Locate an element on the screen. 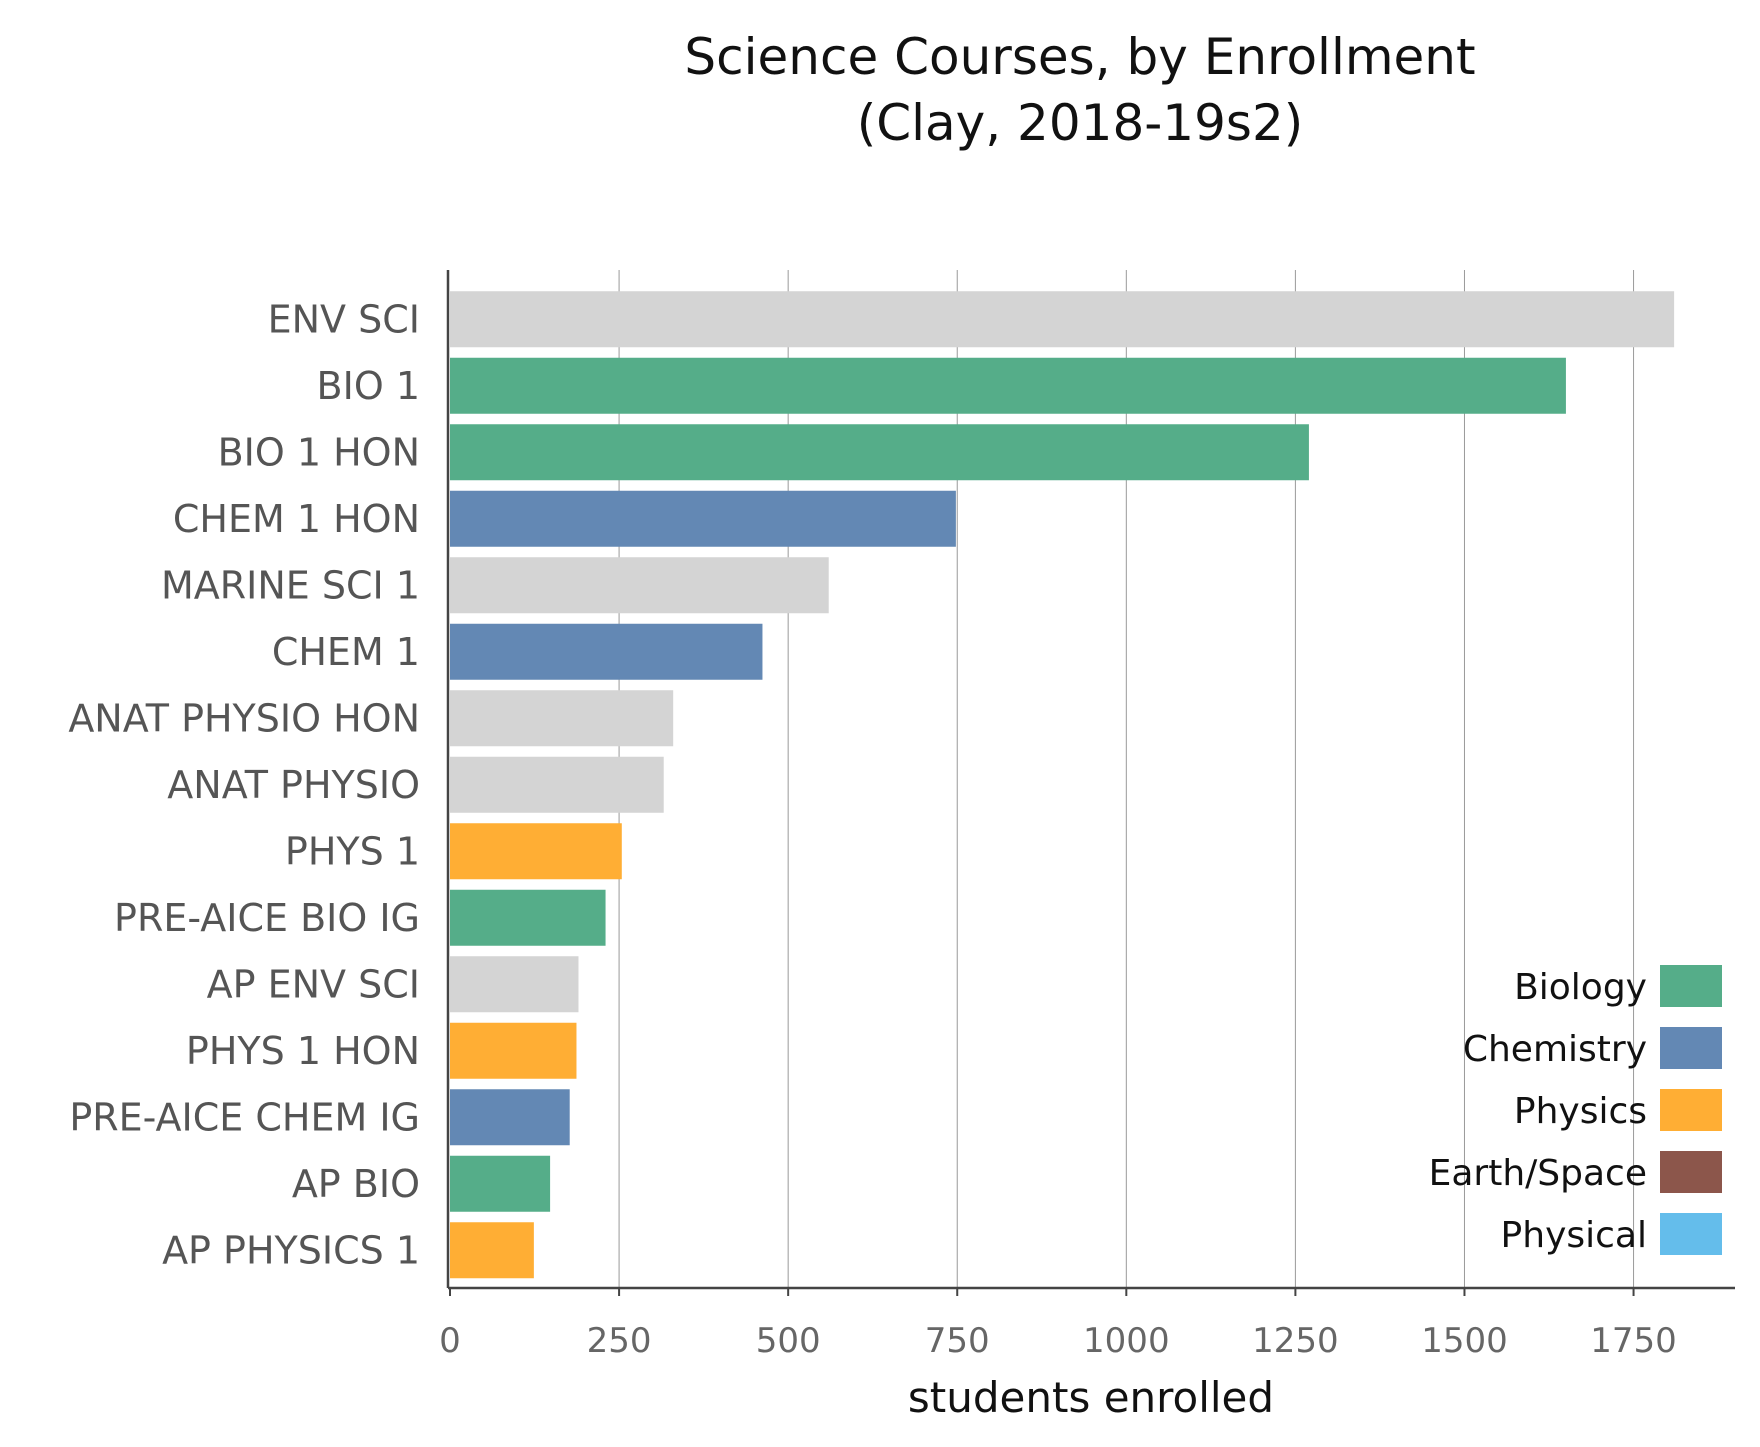  x-tick-label: 1750 is located at coordinates (1633, 1341).